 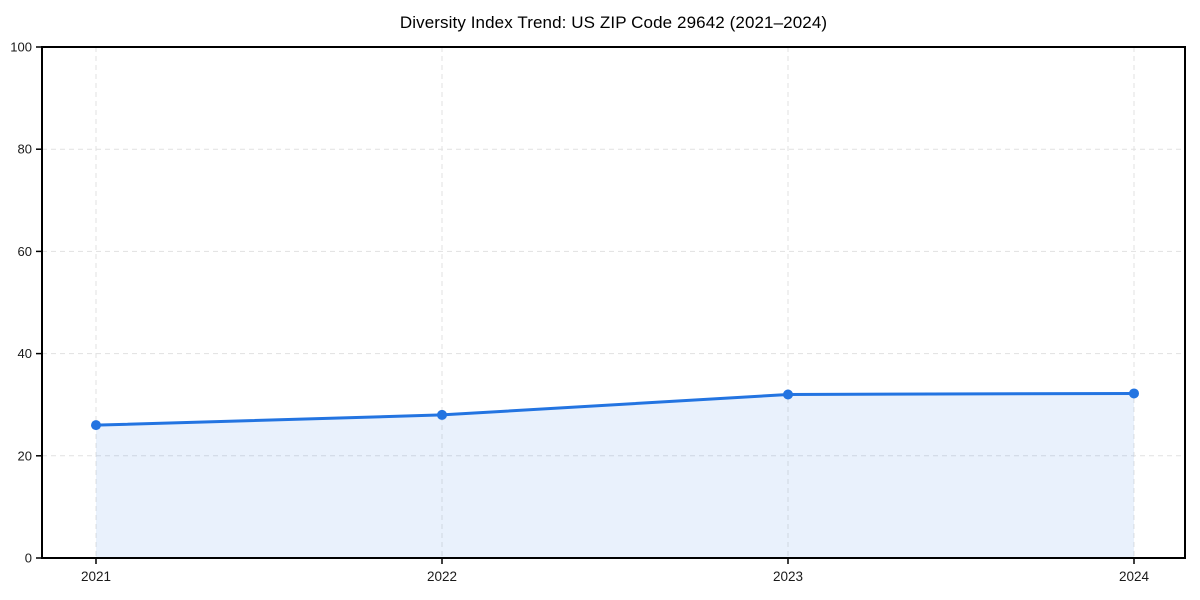 I want to click on y-axis-tick-label-80: 80, so click(x=25, y=149).